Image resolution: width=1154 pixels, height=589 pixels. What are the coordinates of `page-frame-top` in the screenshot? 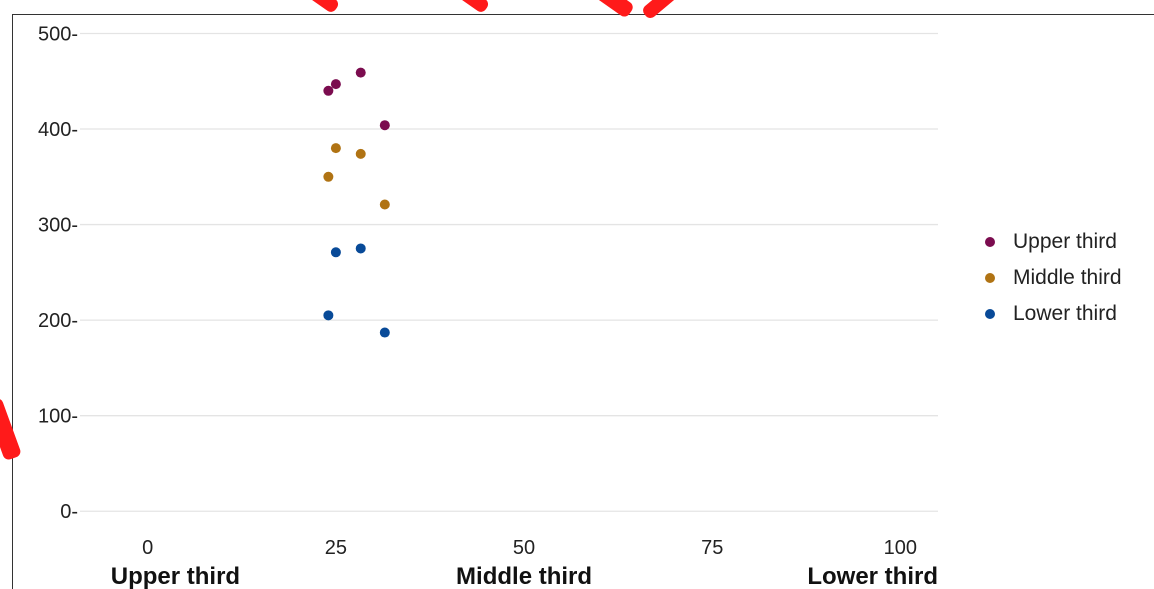 It's located at (583, 14).